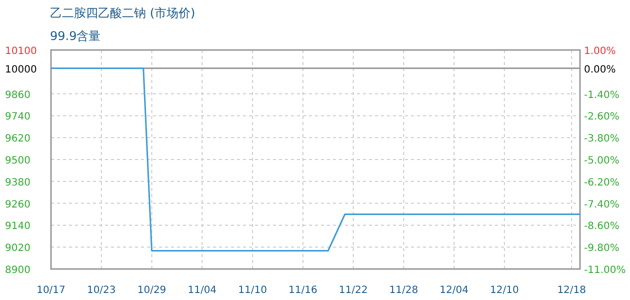  I want to click on y2-tick-label: -11.00%, so click(605, 270).